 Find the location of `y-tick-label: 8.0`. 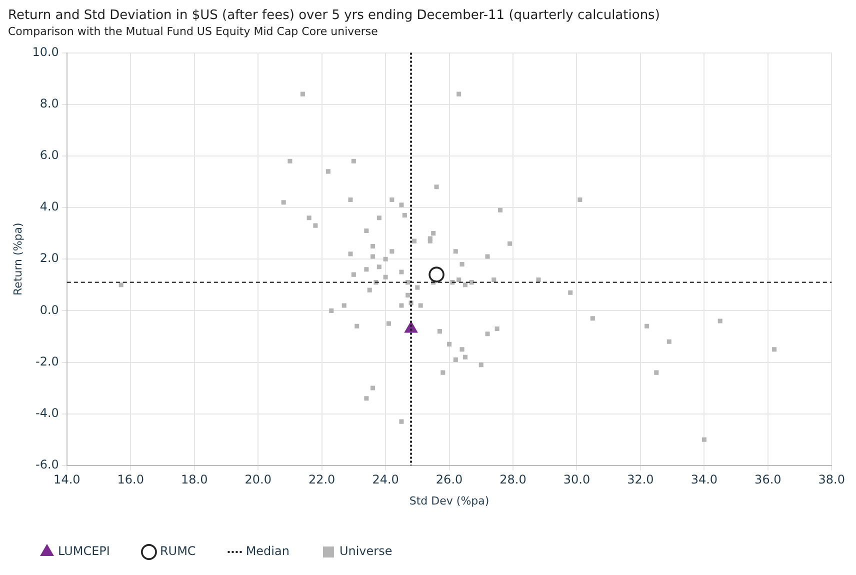

y-tick-label: 8.0 is located at coordinates (49, 103).